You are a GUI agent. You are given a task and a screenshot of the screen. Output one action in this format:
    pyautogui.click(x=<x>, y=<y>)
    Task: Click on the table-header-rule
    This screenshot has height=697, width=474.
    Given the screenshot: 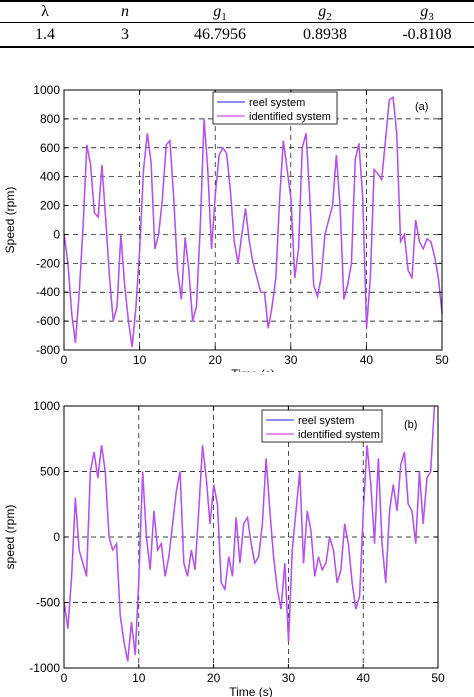 What is the action you would take?
    pyautogui.click(x=237, y=22)
    